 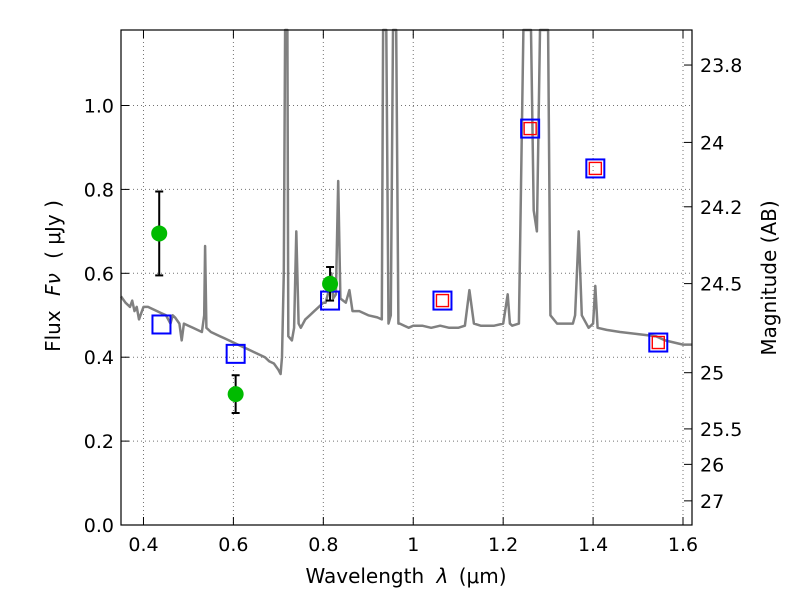 What do you see at coordinates (593, 545) in the screenshot?
I see `x-tick-label: 1.4` at bounding box center [593, 545].